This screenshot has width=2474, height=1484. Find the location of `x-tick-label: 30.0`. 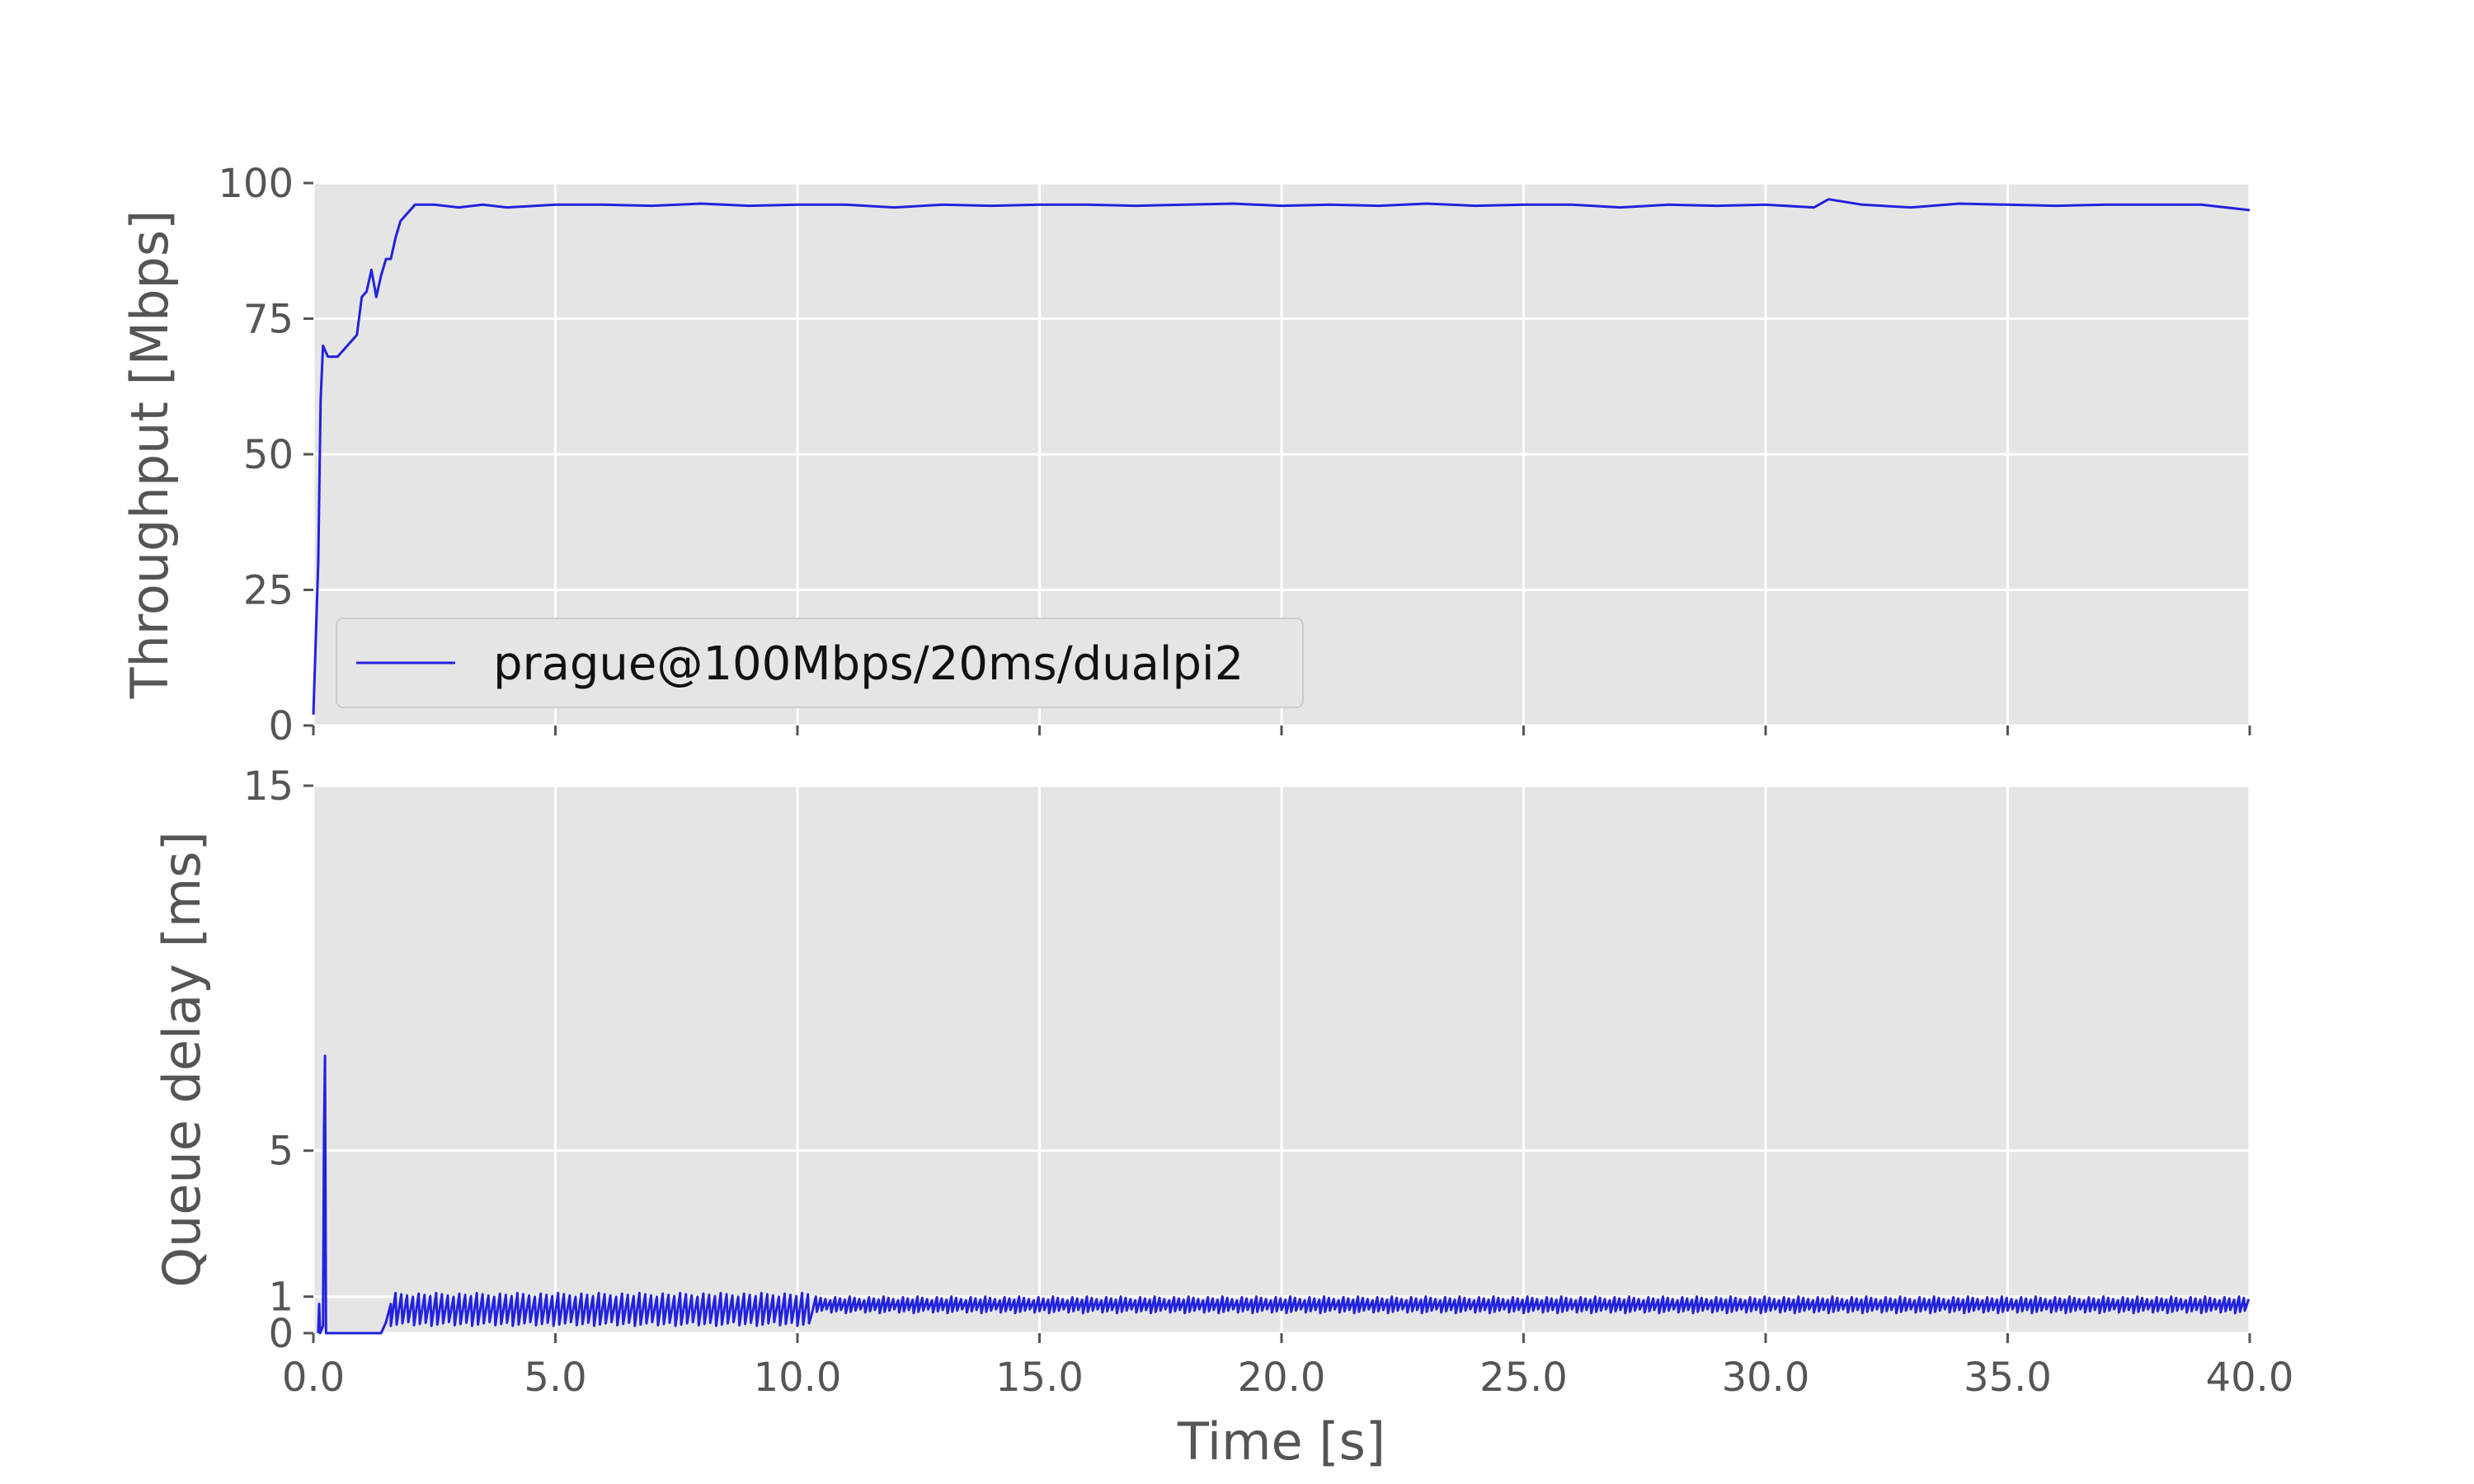

x-tick-label: 30.0 is located at coordinates (1766, 1378).